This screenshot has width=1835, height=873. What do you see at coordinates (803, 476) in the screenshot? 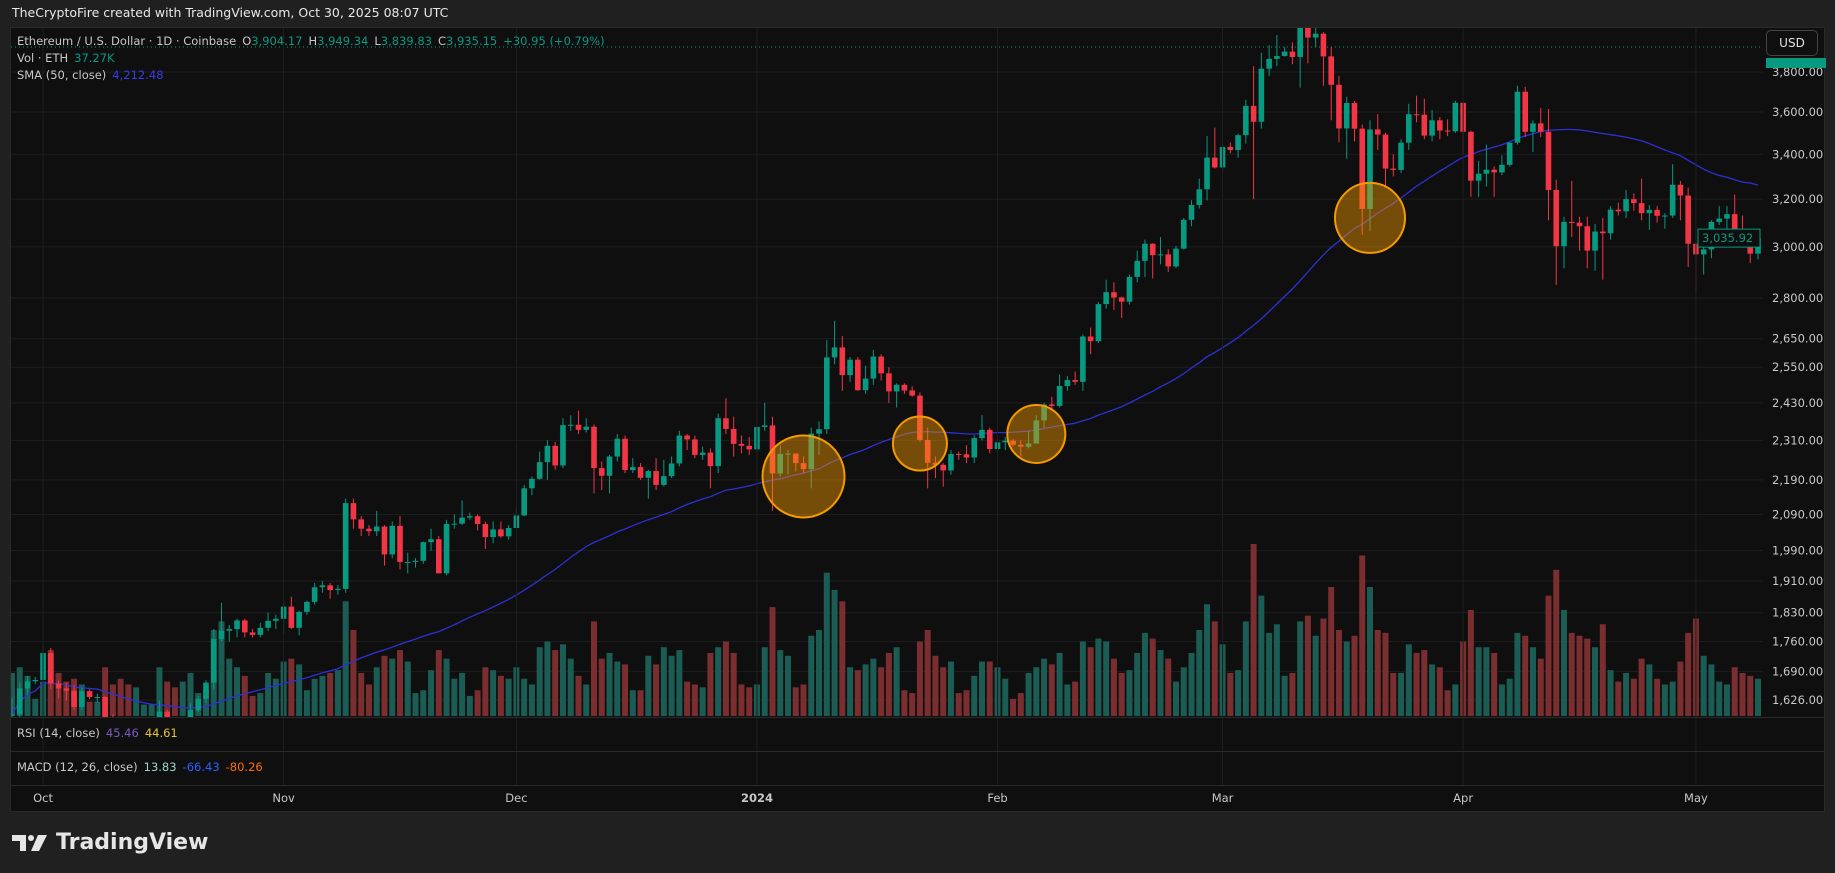
I see `annotation-circle` at bounding box center [803, 476].